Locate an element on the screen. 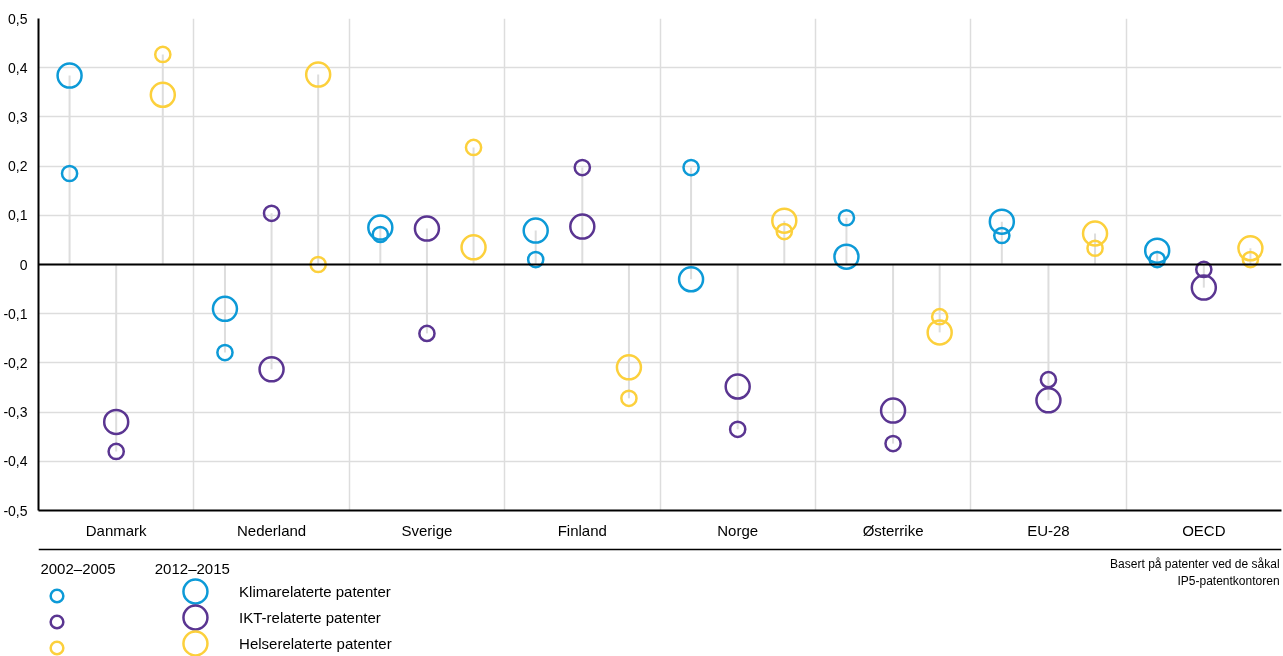 This screenshot has height=656, width=1283. x-tick-label: Finland is located at coordinates (582, 530).